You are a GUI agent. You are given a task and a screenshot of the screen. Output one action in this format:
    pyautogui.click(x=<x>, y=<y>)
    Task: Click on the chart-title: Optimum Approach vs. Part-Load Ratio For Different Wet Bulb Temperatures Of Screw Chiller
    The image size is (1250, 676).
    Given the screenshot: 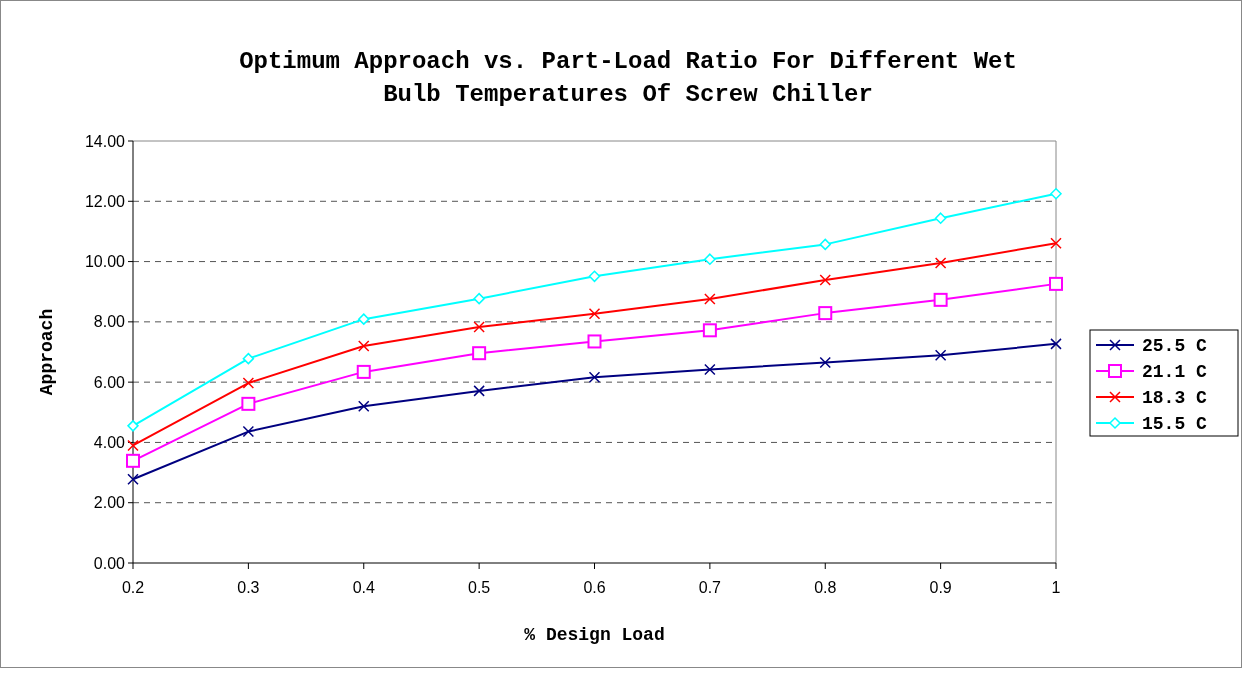 What is the action you would take?
    pyautogui.click(x=628, y=78)
    